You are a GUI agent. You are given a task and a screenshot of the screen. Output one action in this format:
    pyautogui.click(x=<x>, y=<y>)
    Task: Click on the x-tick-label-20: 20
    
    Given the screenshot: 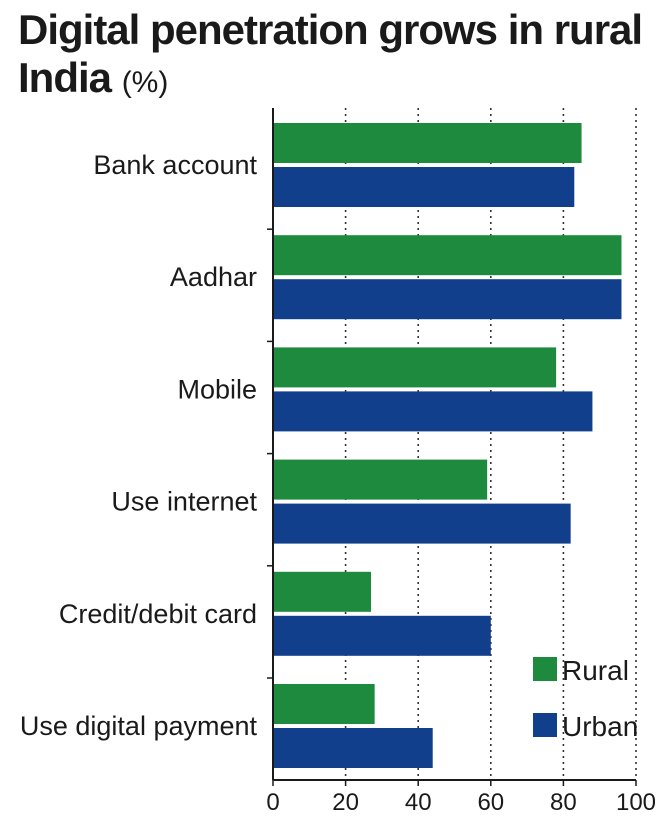 What is the action you would take?
    pyautogui.click(x=345, y=802)
    